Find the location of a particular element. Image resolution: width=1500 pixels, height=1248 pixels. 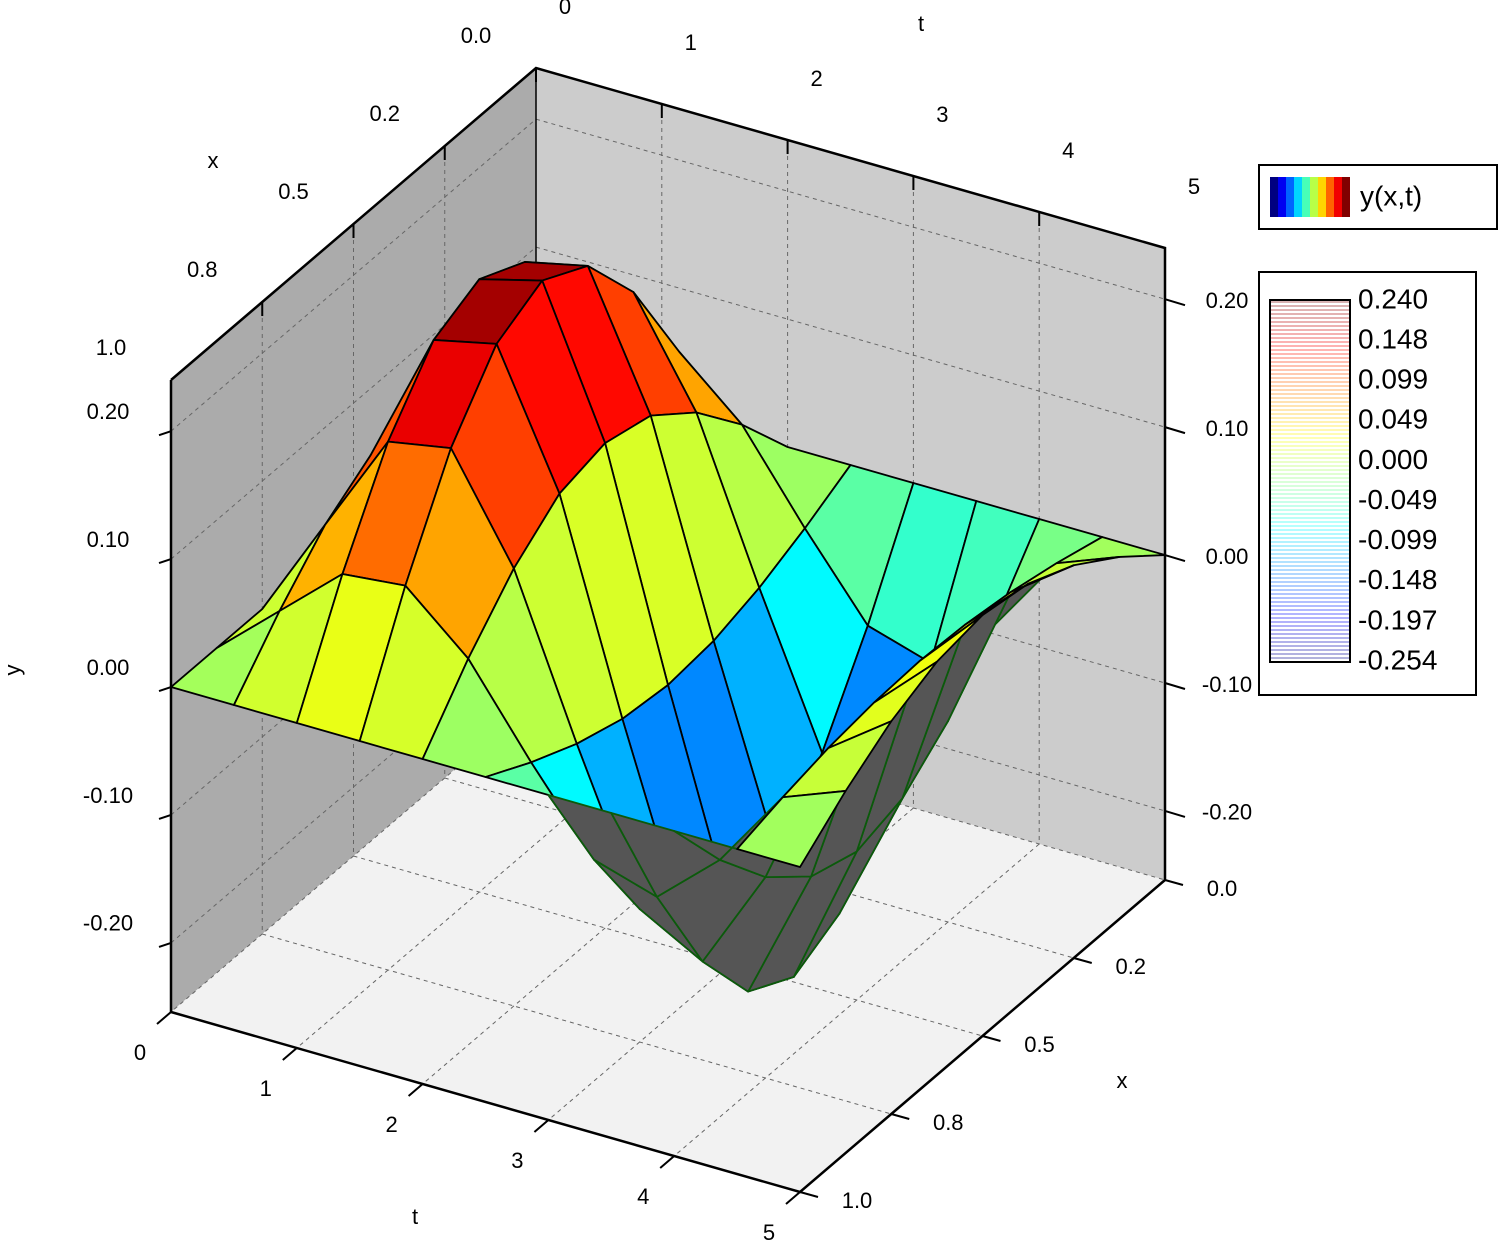

colorbar-label: 0.148 is located at coordinates (1393, 339).